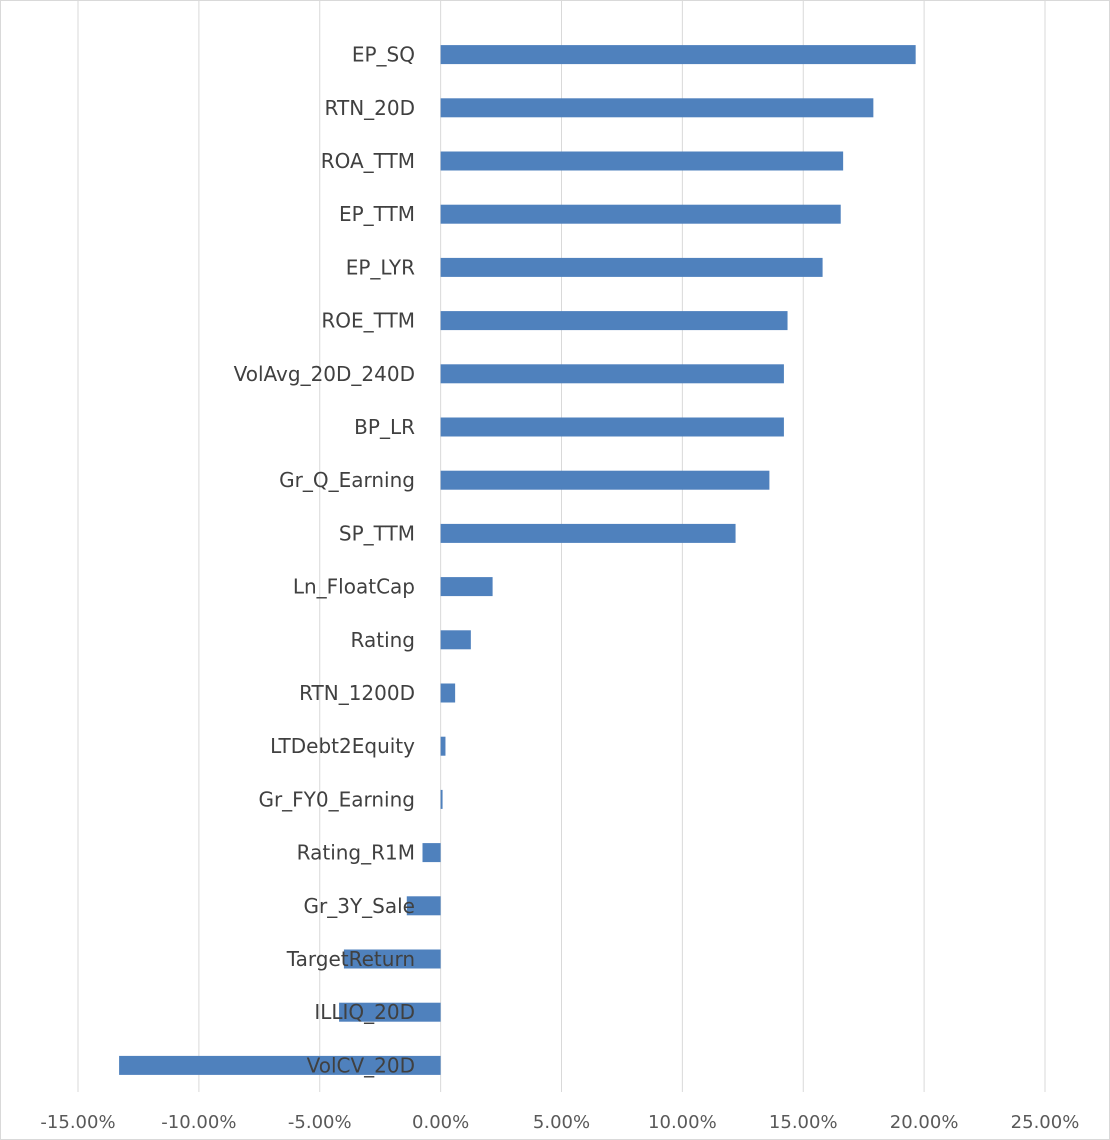  Describe the element at coordinates (682, 1122) in the screenshot. I see `x-tick-label: 10.00%` at that location.